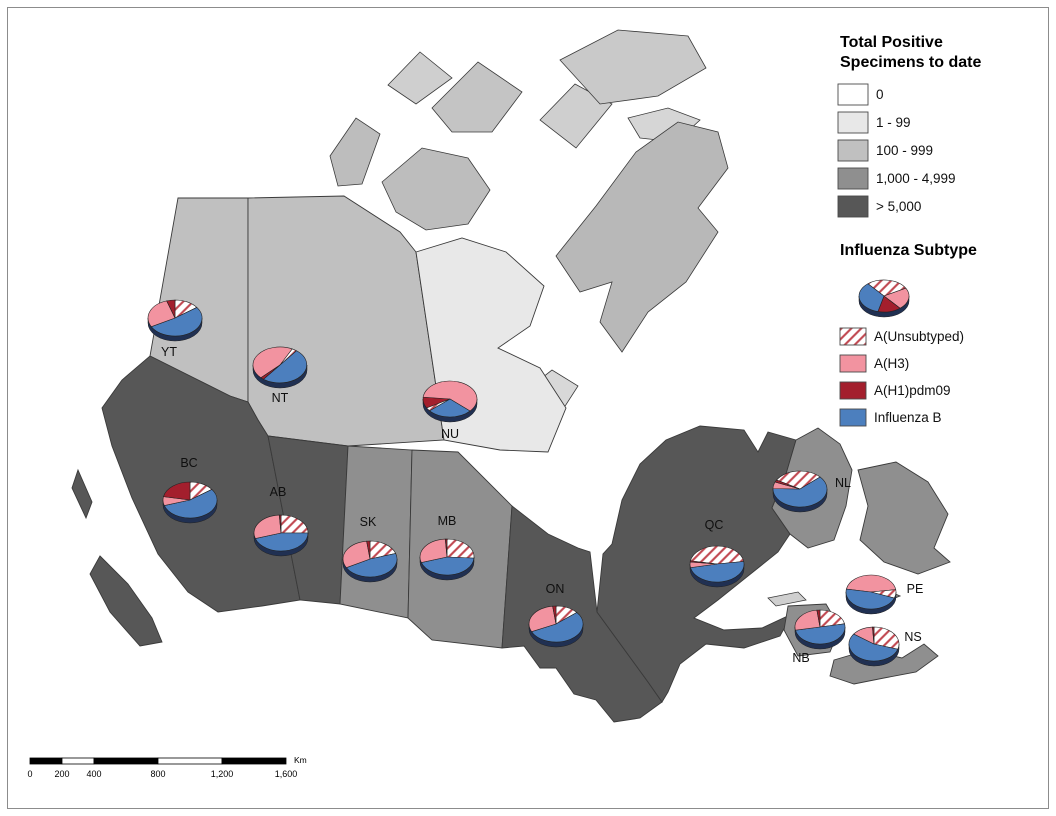  I want to click on subtype-label-0: A(Unsubtyped), so click(919, 336).